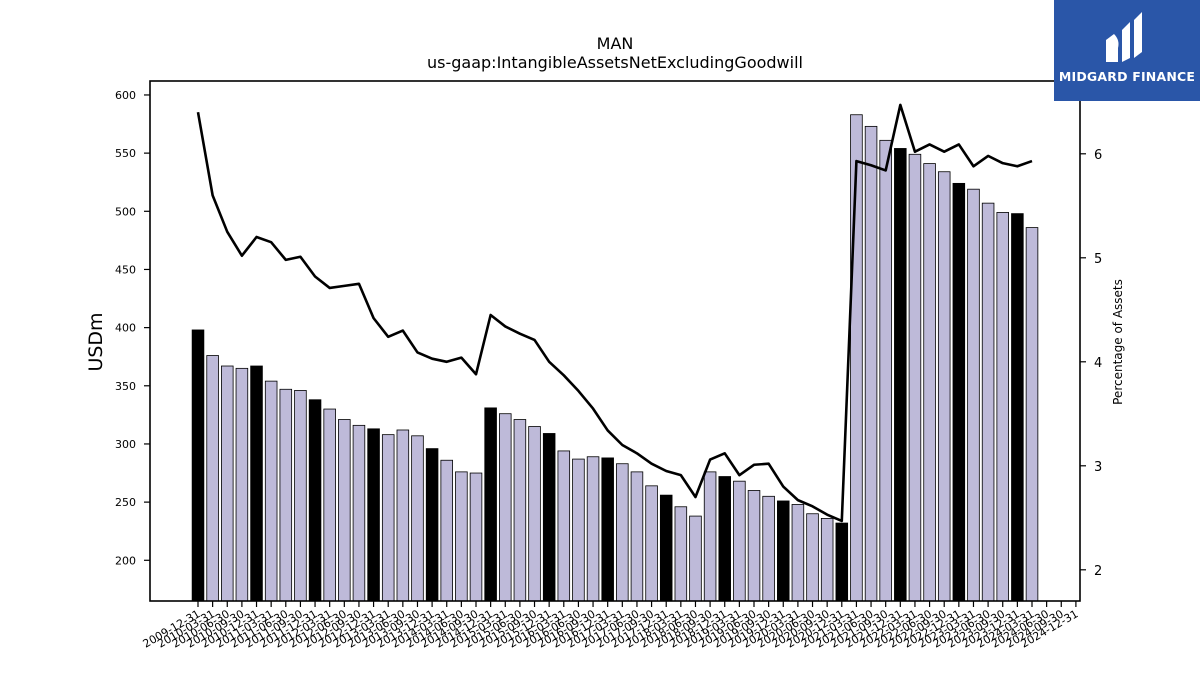 The image size is (1200, 675). I want to click on y2-tick-label: 2, so click(1098, 571).